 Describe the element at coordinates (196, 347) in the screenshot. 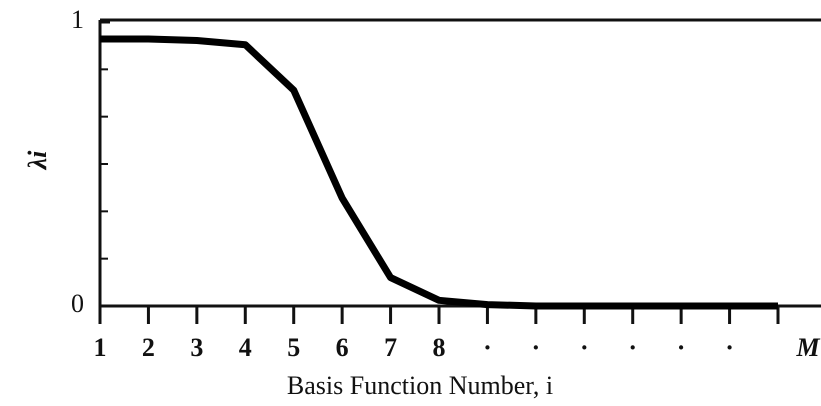

I see `x-tick-label: 3` at that location.